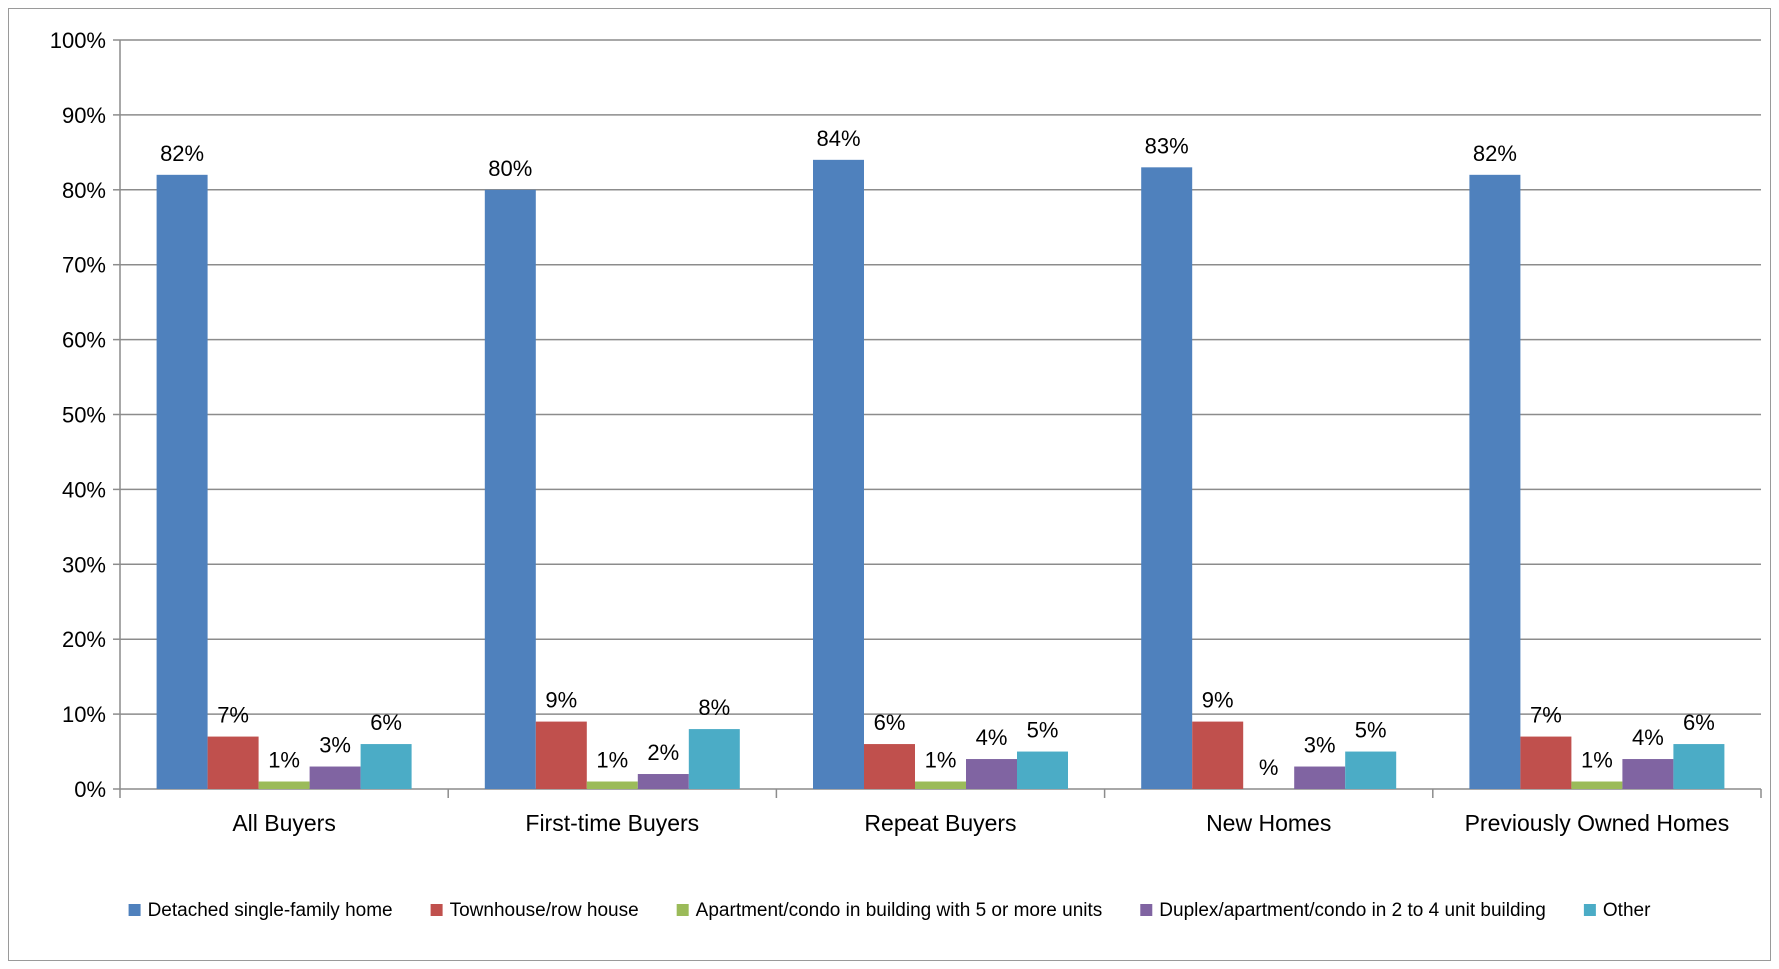 This screenshot has height=969, width=1779. I want to click on data-label: 8%, so click(714, 707).